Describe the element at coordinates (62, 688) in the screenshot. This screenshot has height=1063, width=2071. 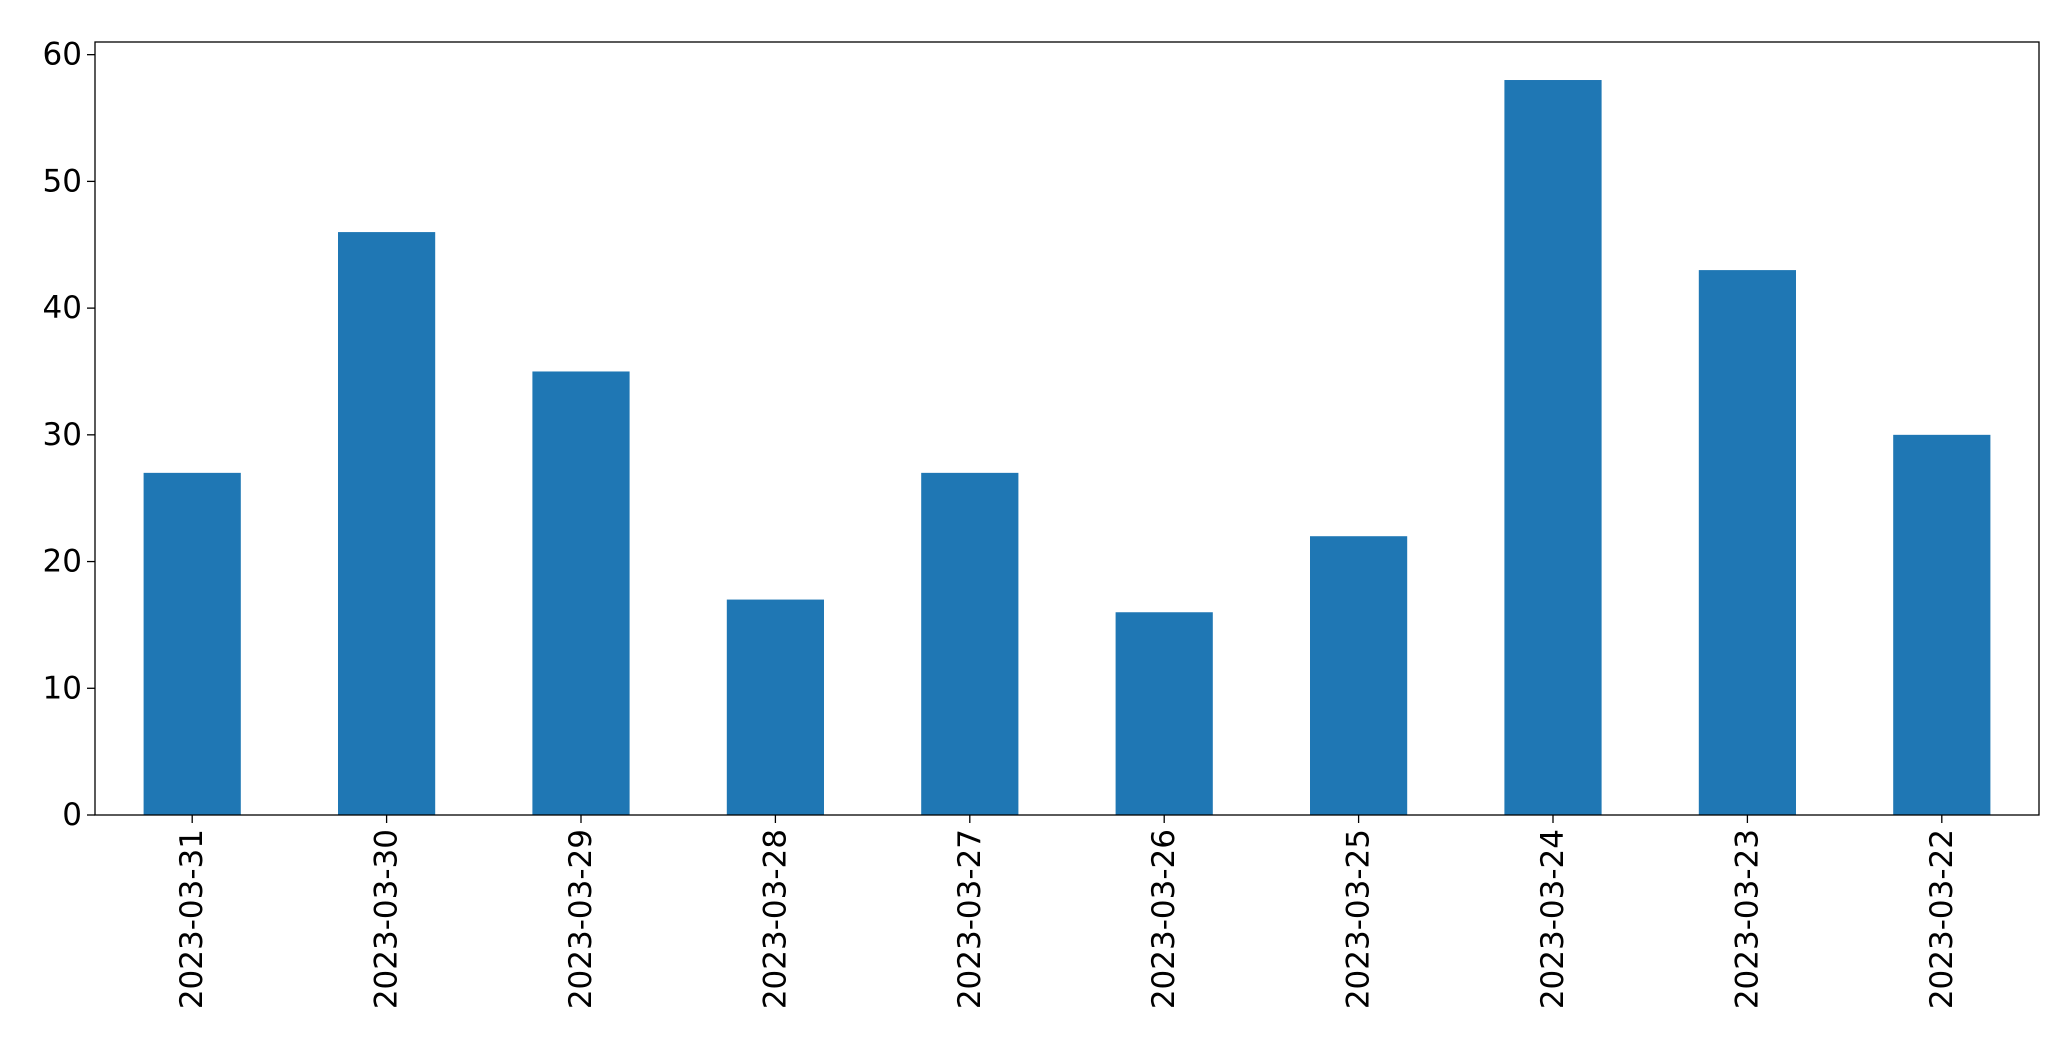
I see `y-tick-label: 10` at that location.